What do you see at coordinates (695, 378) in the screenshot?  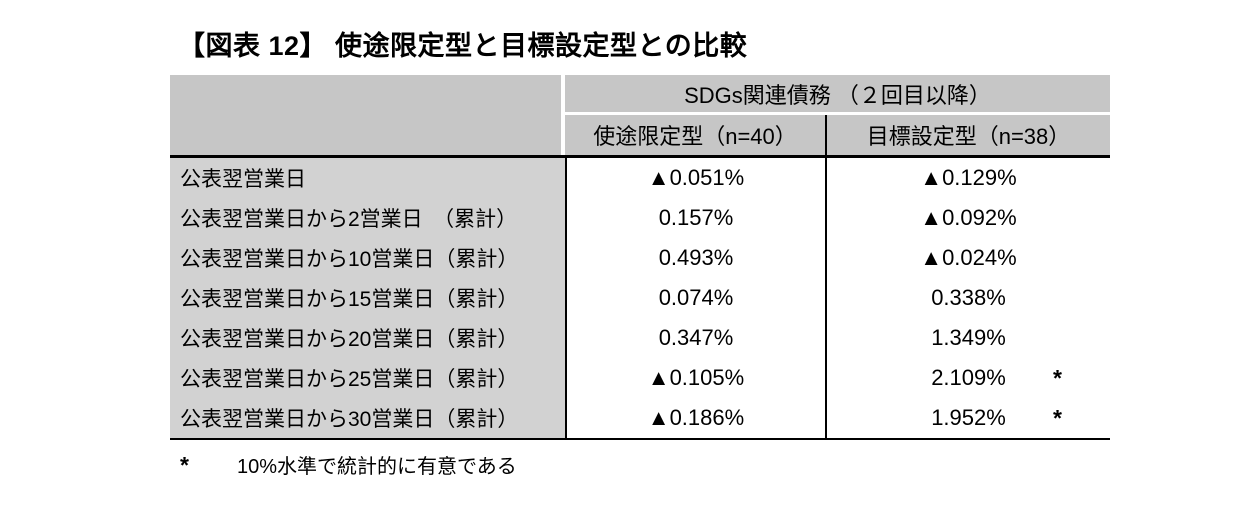 I see `value-restricted-use: ▲0.105%` at bounding box center [695, 378].